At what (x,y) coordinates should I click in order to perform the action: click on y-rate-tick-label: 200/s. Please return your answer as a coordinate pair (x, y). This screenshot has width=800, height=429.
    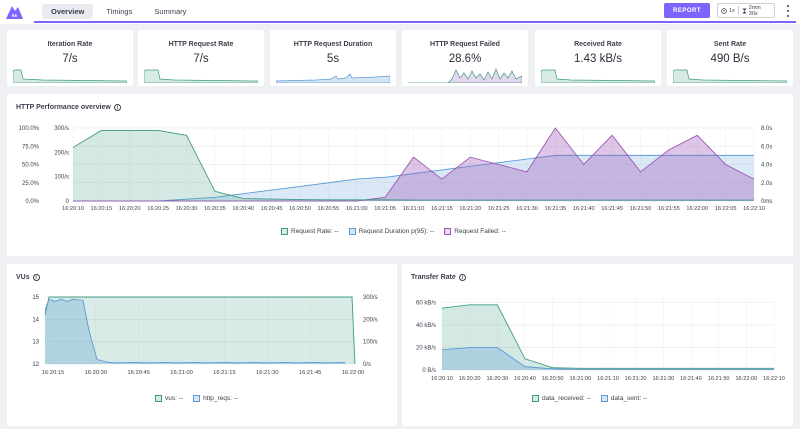
    Looking at the image, I should click on (61, 153).